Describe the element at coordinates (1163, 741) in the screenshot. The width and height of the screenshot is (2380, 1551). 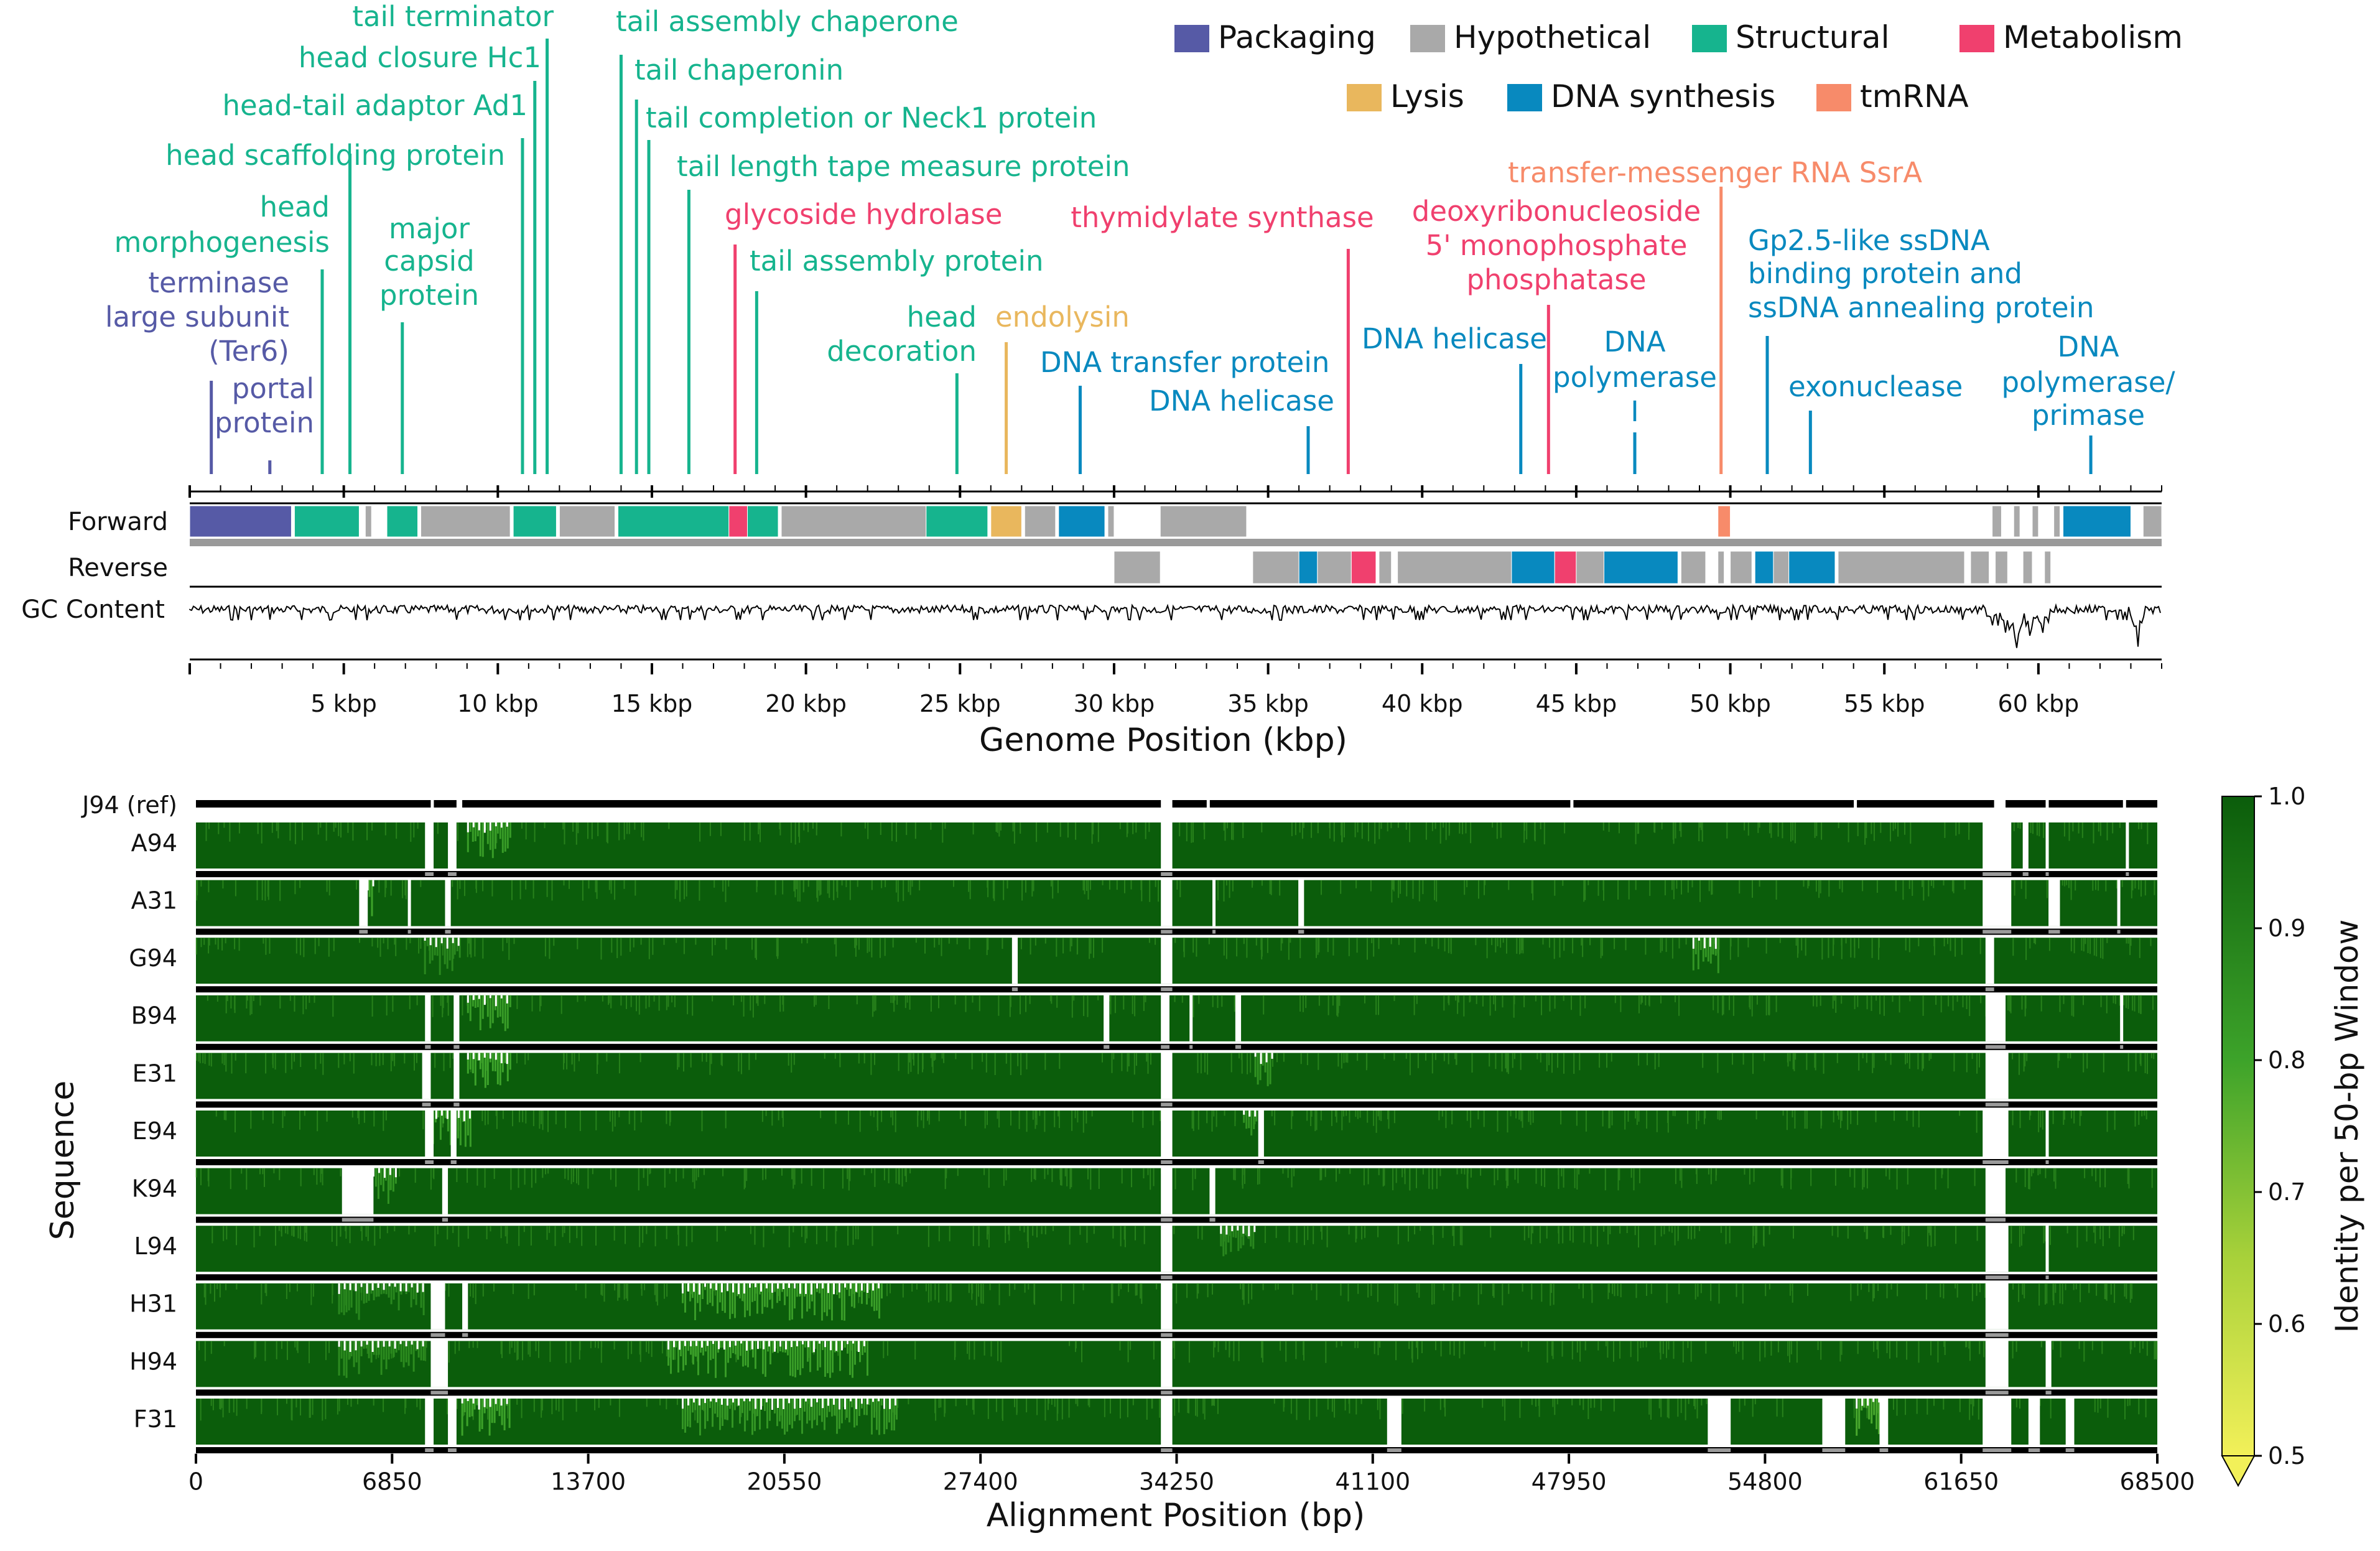
I see `genome-axis-title: Genome Position (kbp)` at that location.